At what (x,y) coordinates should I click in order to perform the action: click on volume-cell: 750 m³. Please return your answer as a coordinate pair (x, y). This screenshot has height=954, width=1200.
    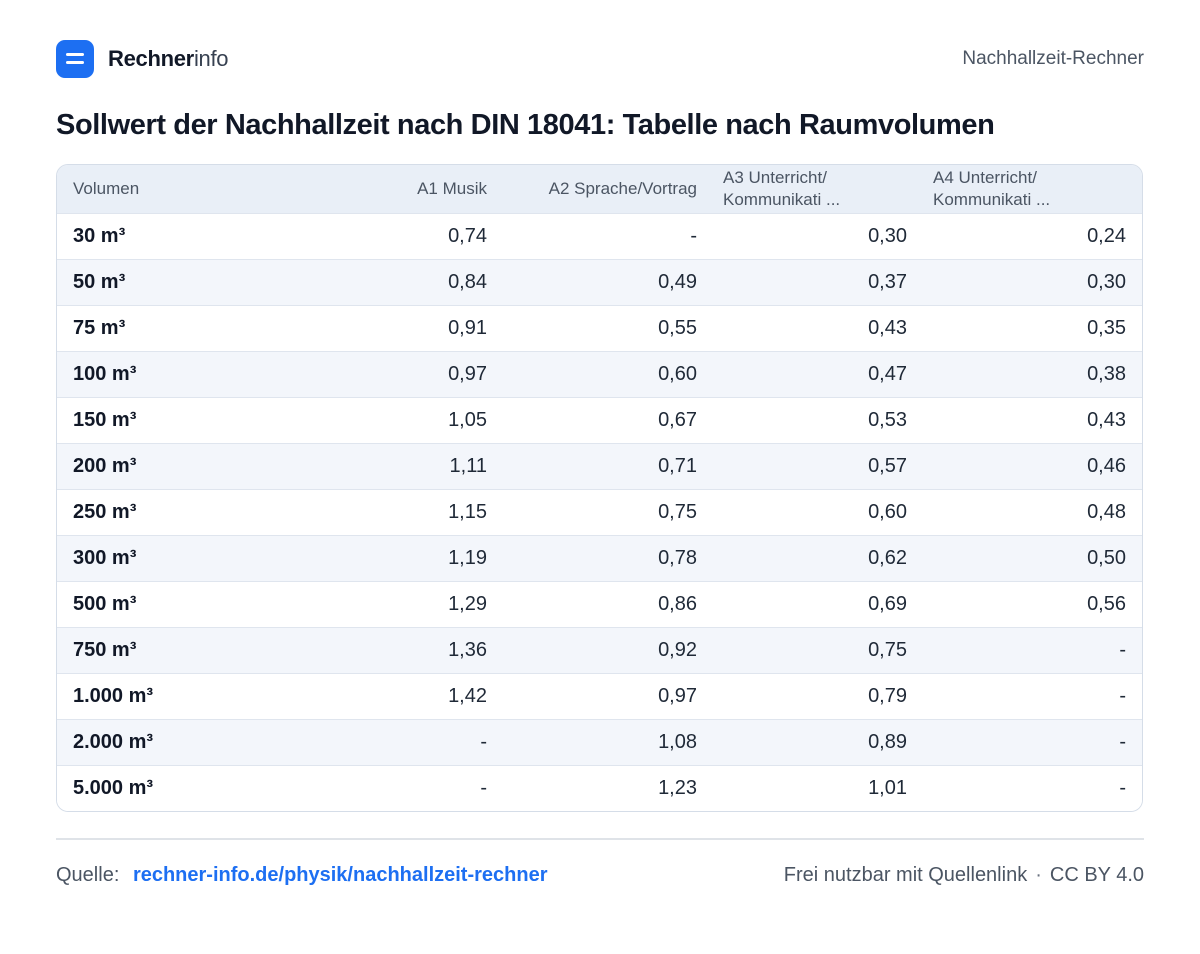
    Looking at the image, I should click on (172, 649).